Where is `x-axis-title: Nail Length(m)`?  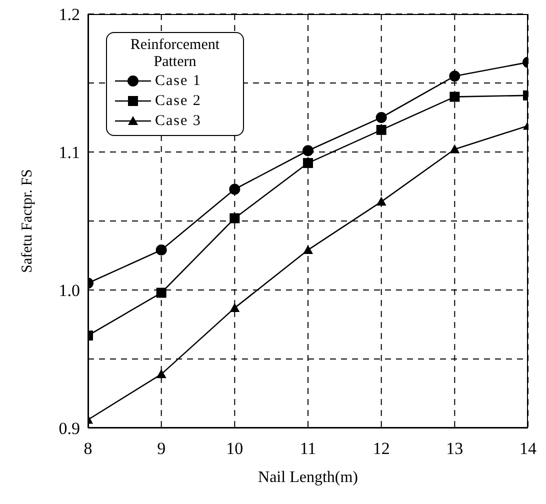
x-axis-title: Nail Length(m) is located at coordinates (308, 477).